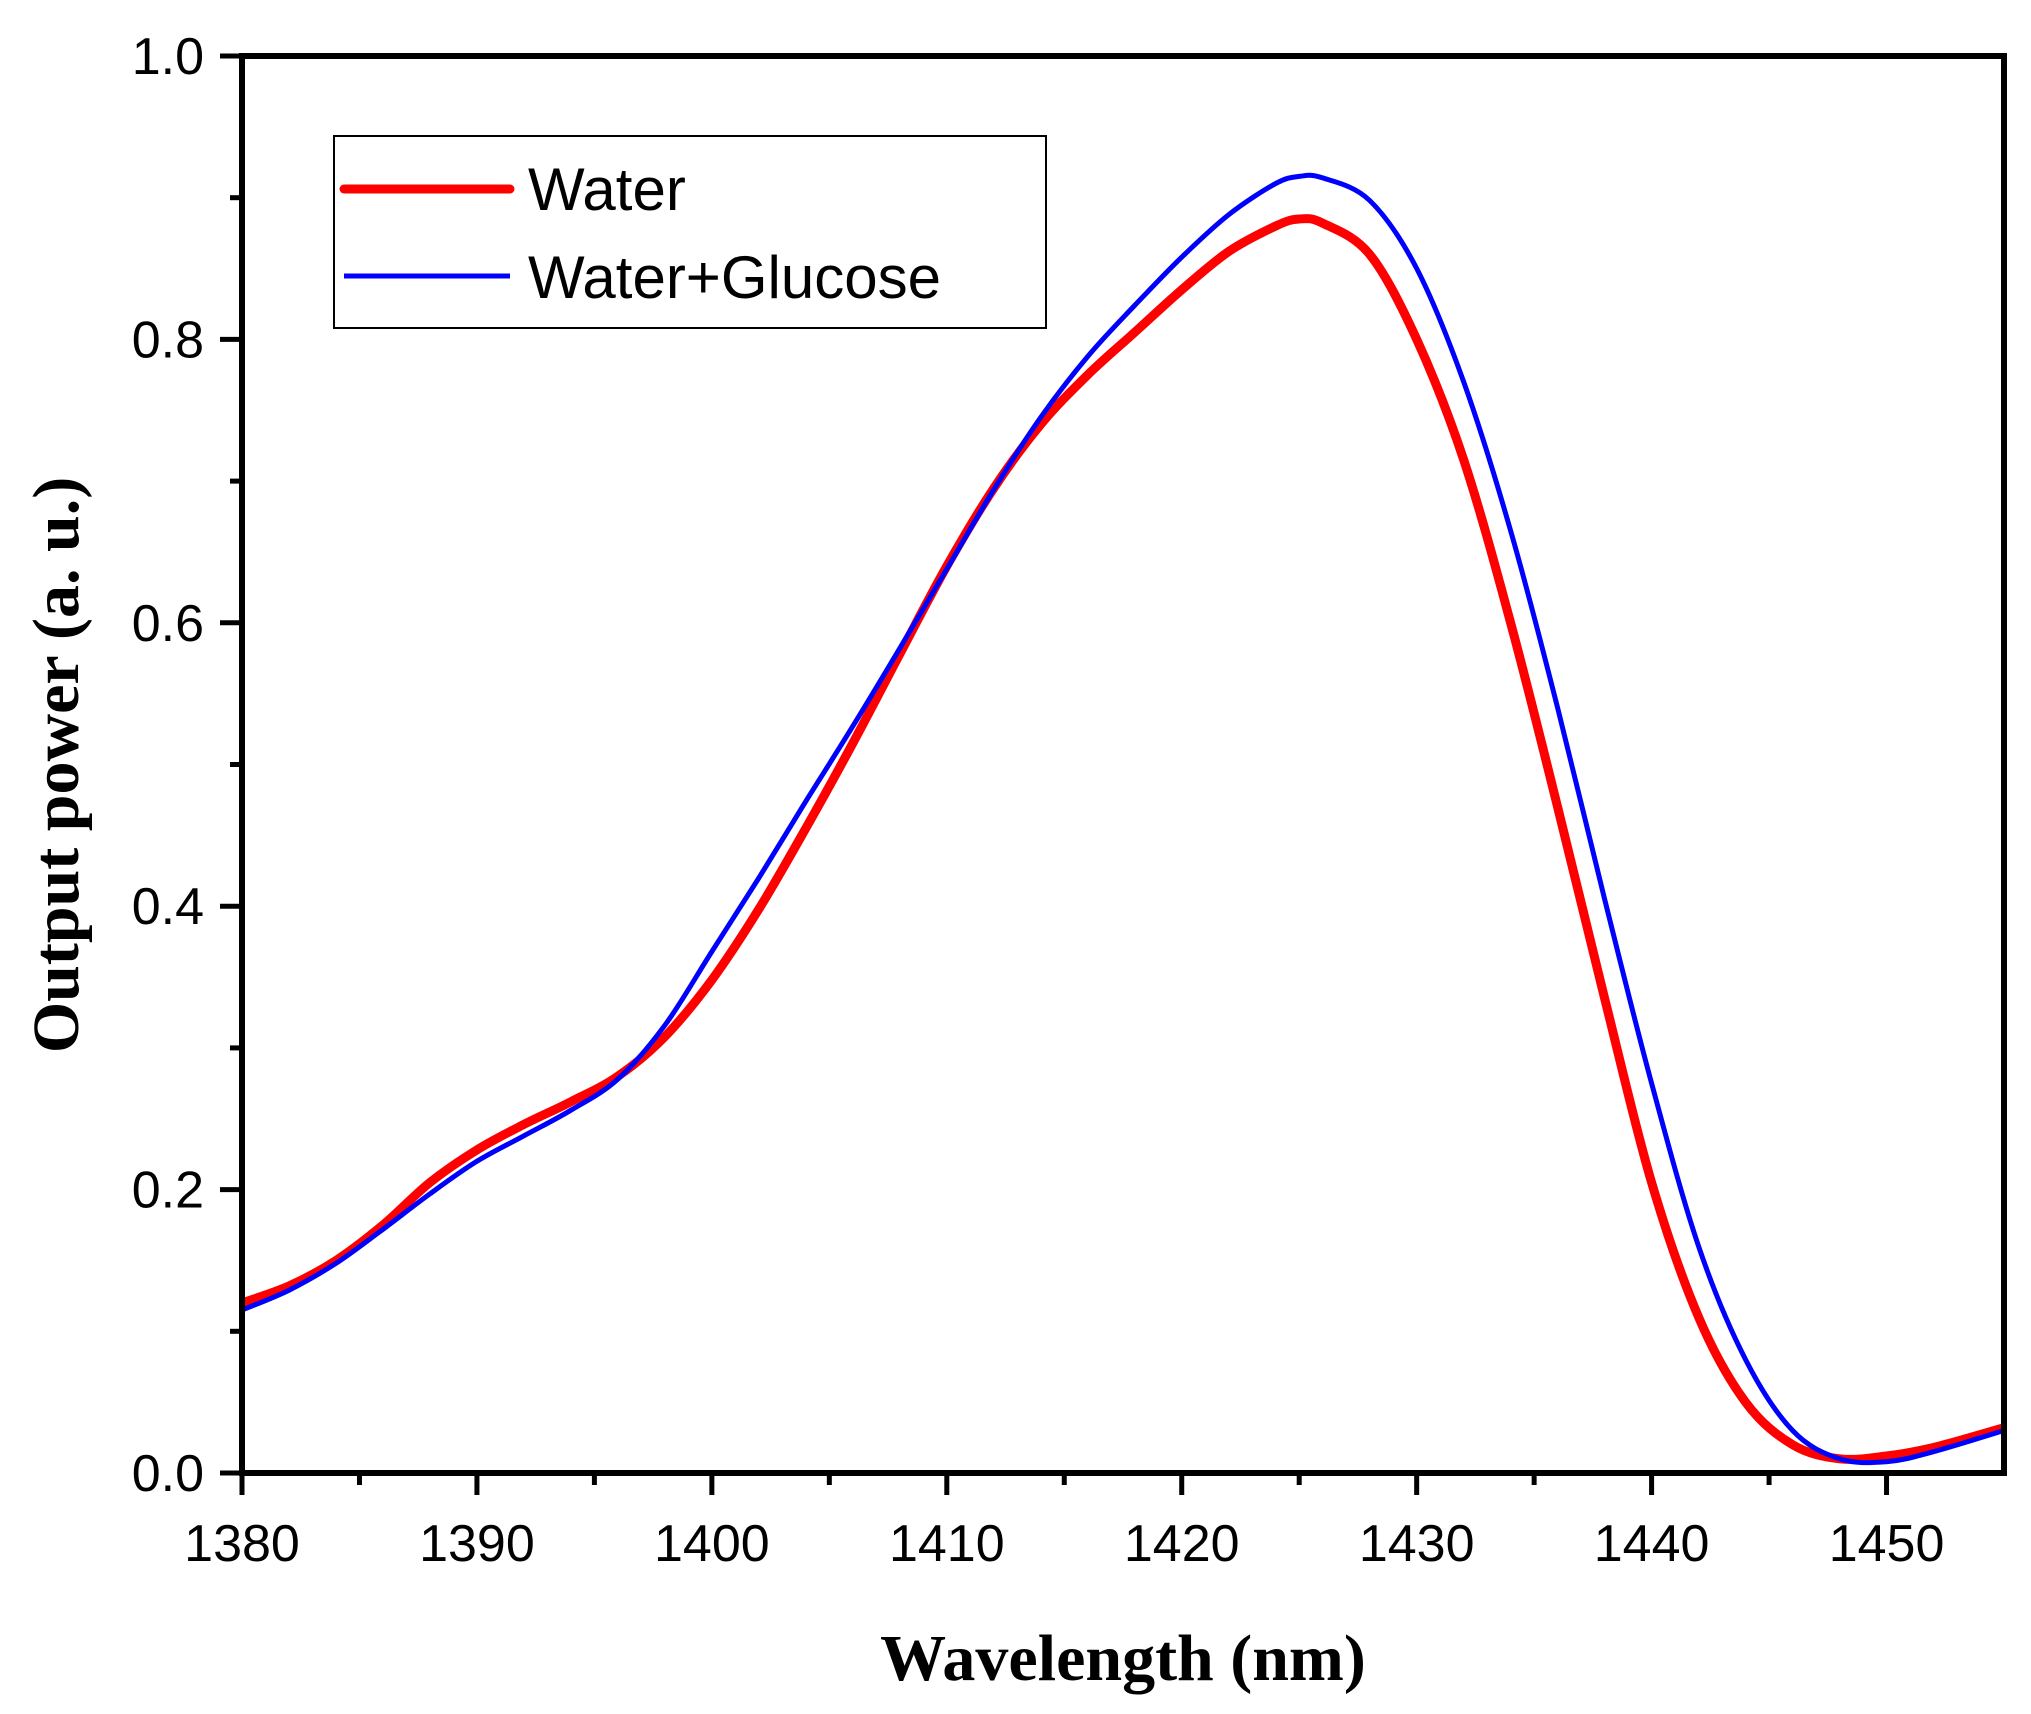  I want to click on x-tick-label: 1440, so click(1652, 1544).